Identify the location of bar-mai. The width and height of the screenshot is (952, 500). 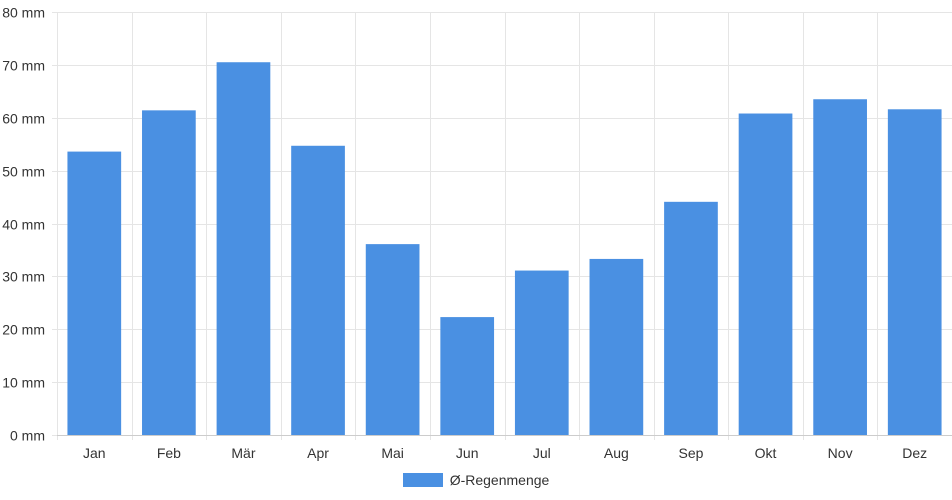
(392, 339).